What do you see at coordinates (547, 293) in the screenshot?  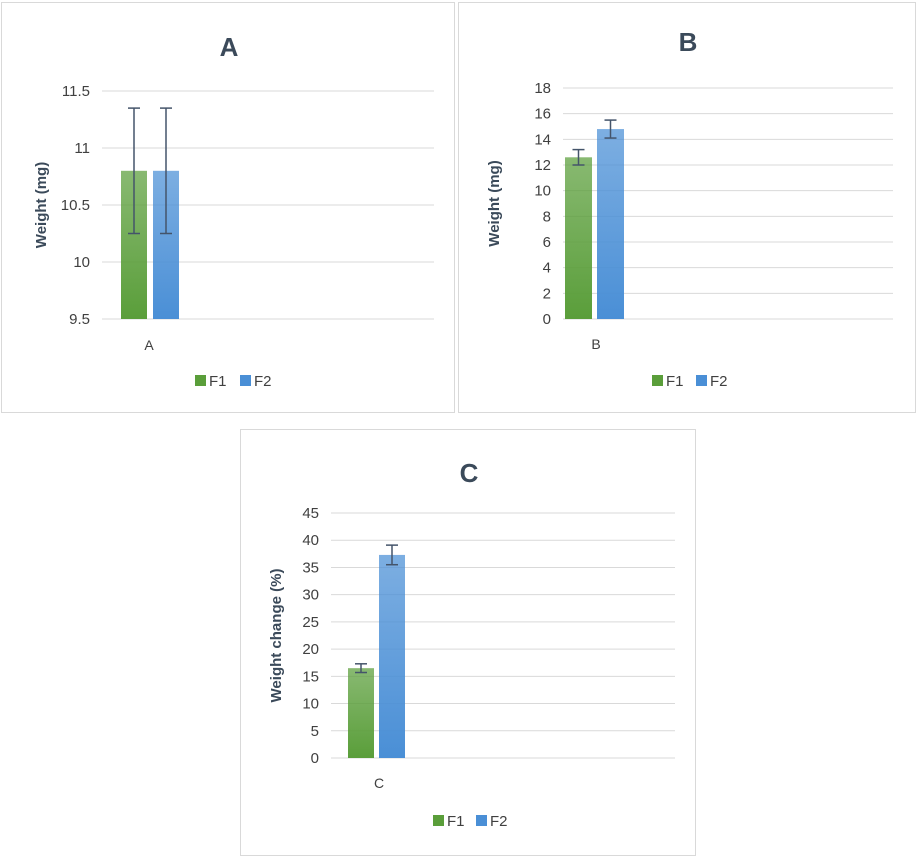 I see `y-tick-label: 2` at bounding box center [547, 293].